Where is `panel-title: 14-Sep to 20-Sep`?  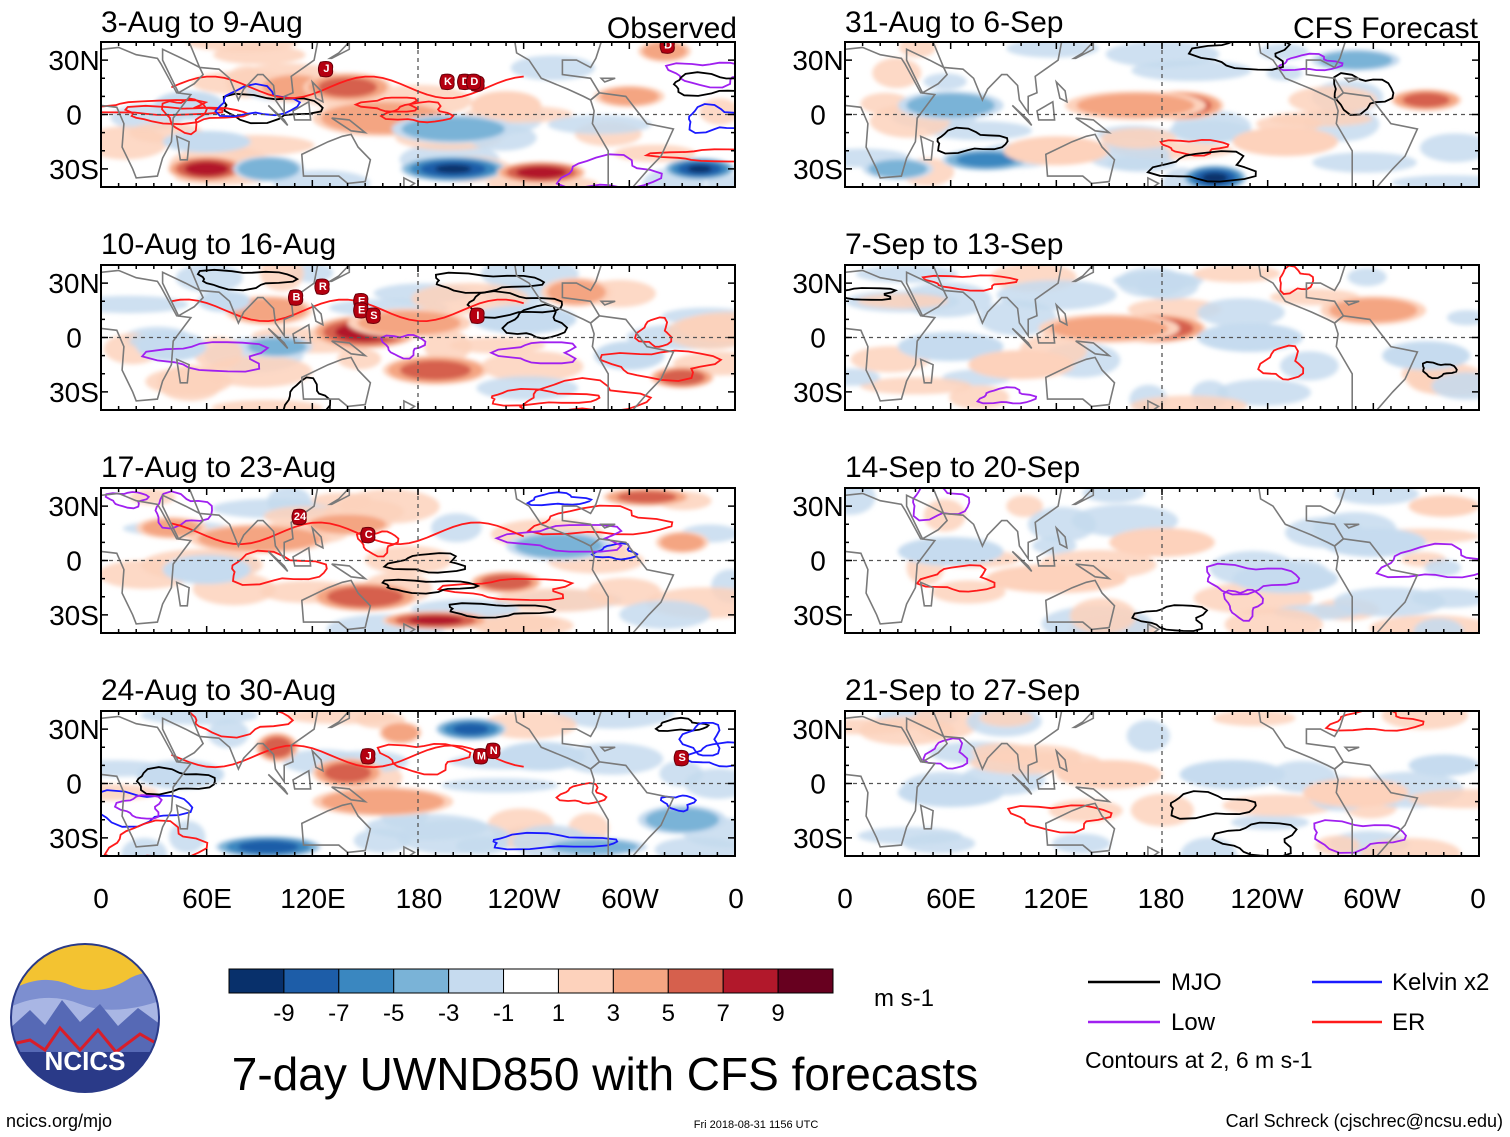 panel-title: 14-Sep to 20-Sep is located at coordinates (962, 467).